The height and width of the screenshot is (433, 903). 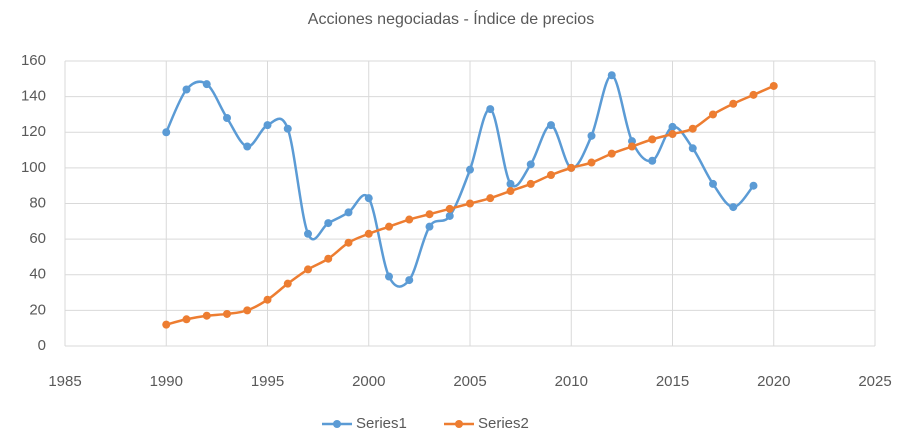 What do you see at coordinates (773, 381) in the screenshot?
I see `x-tick-label: 2020` at bounding box center [773, 381].